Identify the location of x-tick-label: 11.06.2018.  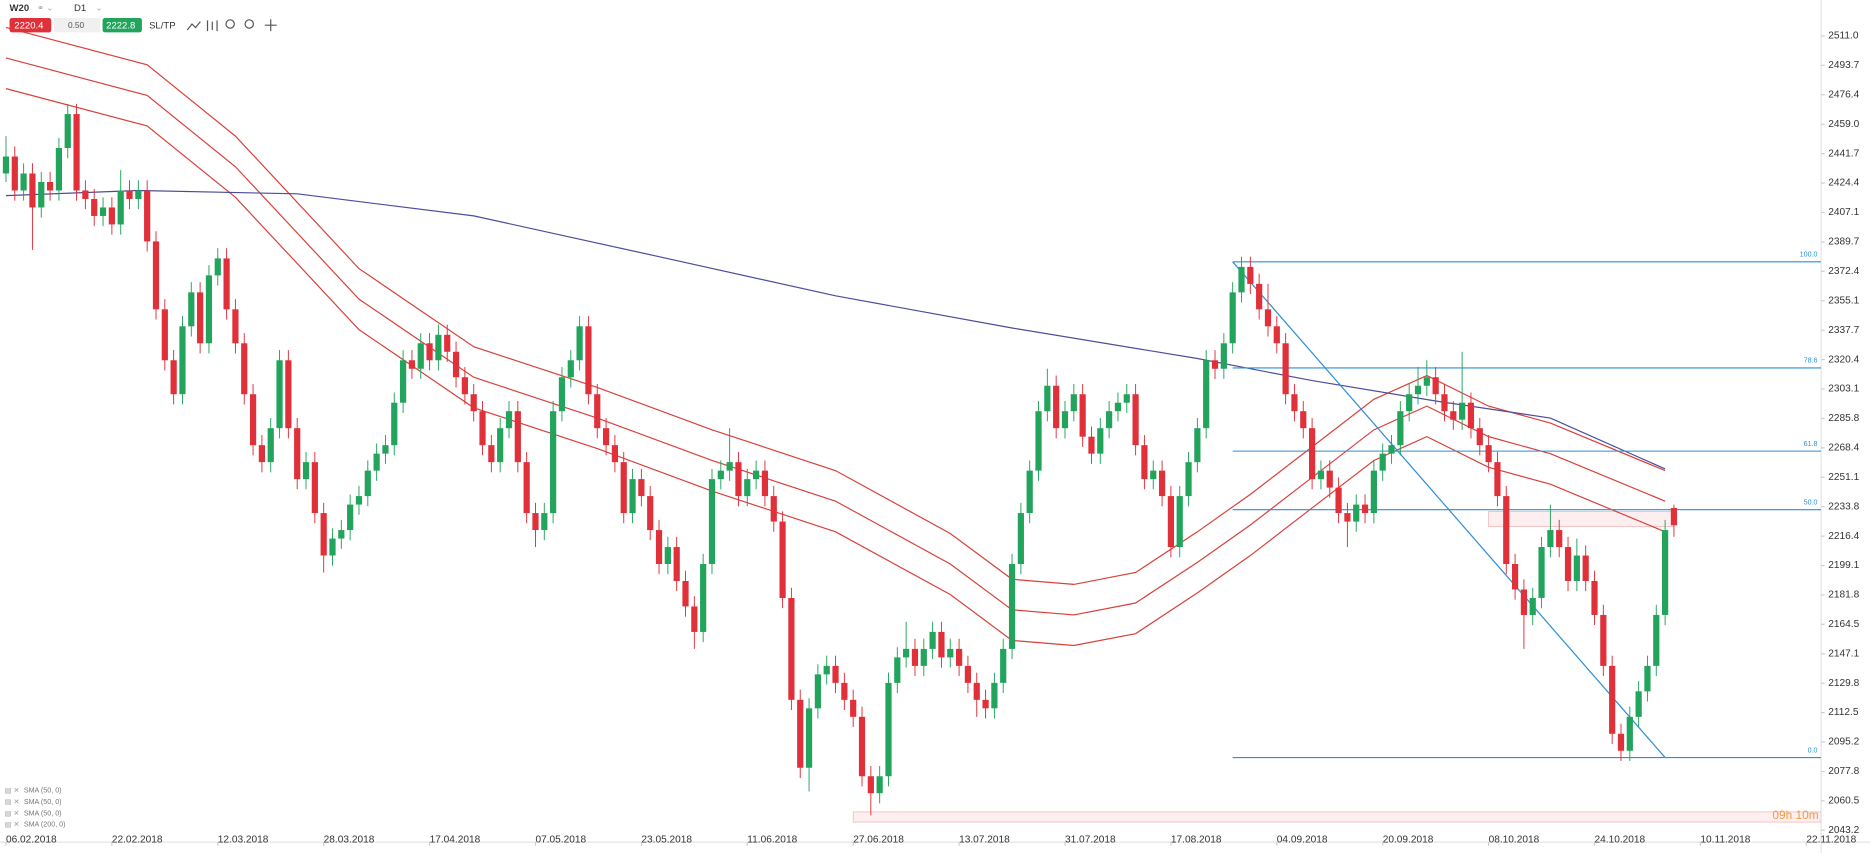
(772, 839).